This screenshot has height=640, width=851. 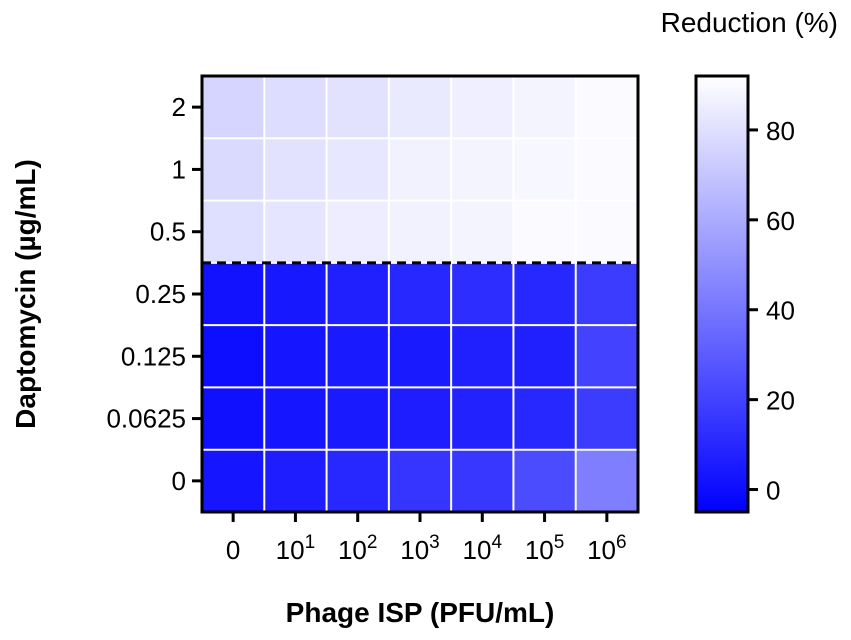 I want to click on y-tick-label: 0.25, so click(x=160, y=294).